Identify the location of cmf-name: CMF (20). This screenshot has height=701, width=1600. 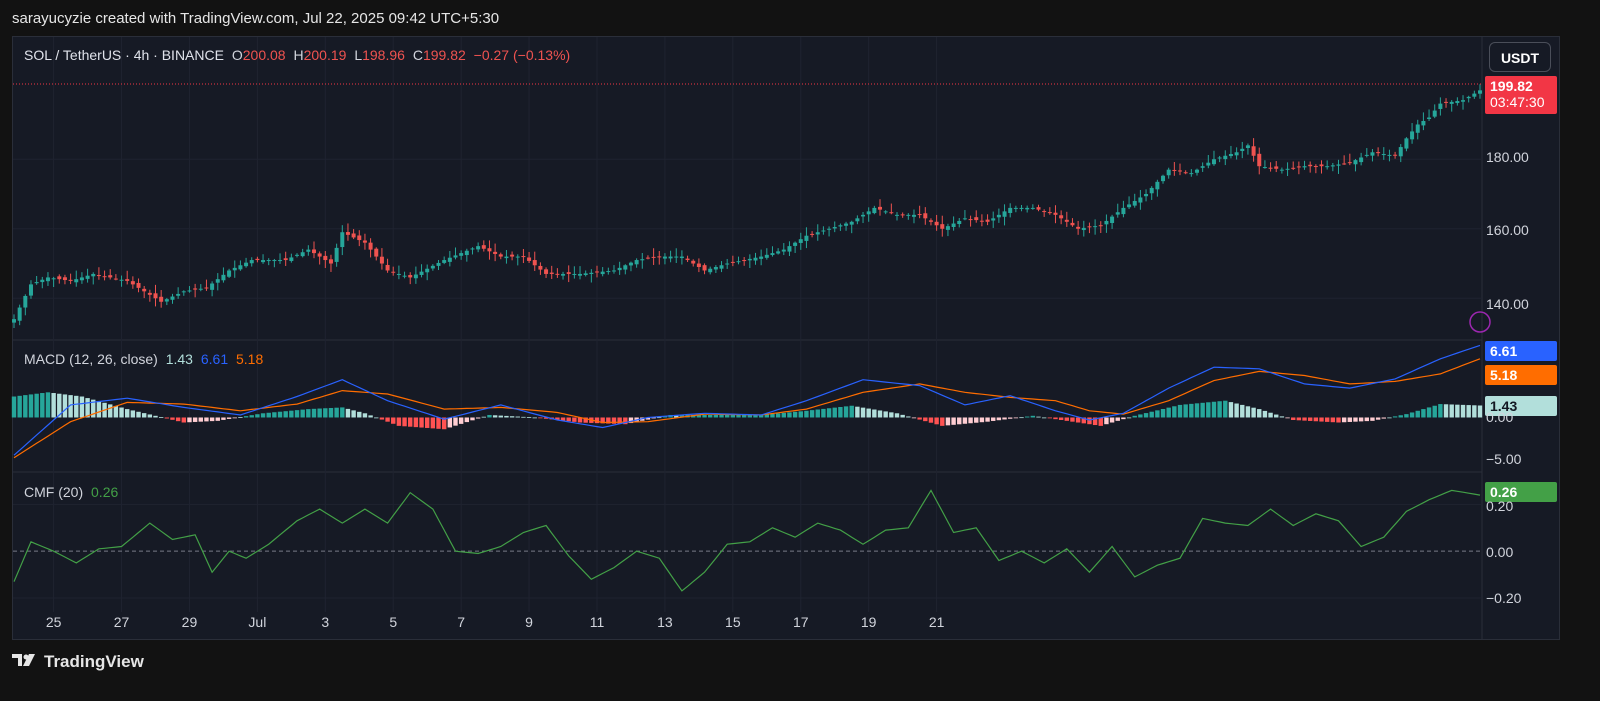
(54, 492).